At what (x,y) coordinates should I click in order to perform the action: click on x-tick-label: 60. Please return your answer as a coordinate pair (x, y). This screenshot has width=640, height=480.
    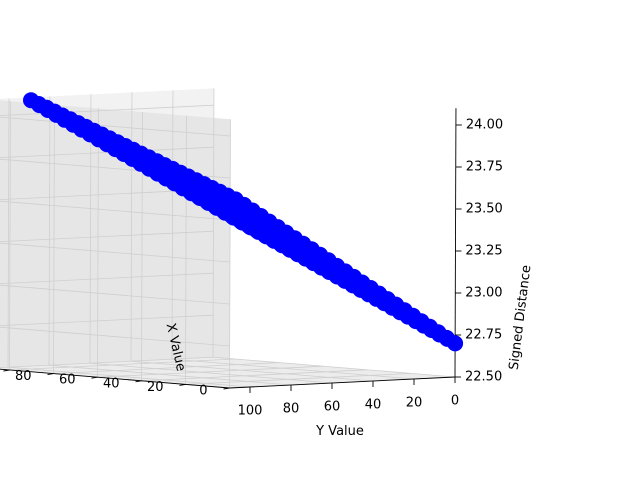
    Looking at the image, I should click on (67, 380).